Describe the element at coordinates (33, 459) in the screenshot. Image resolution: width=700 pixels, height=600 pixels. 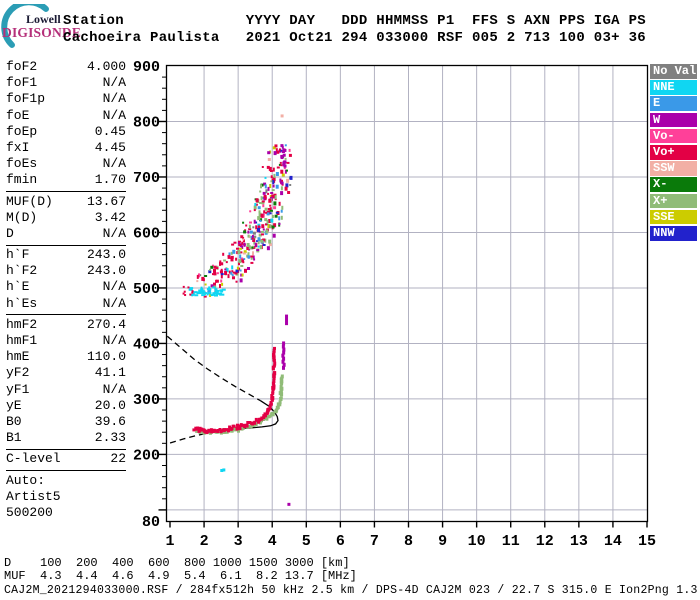
I see `param-label: C-level` at that location.